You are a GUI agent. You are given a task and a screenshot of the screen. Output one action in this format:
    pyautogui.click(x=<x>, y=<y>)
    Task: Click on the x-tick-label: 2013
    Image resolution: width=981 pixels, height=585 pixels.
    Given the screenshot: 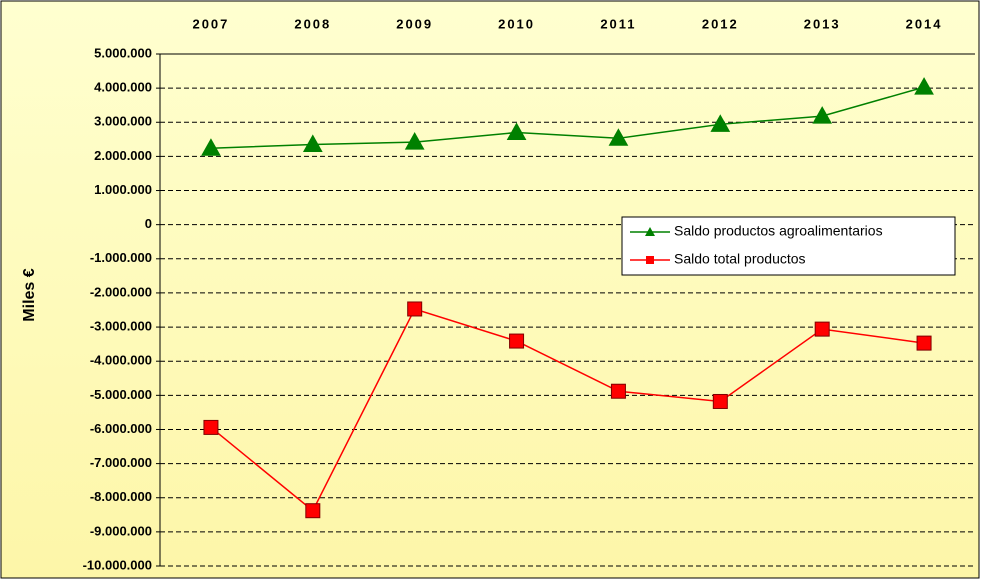 What is the action you would take?
    pyautogui.click(x=822, y=23)
    